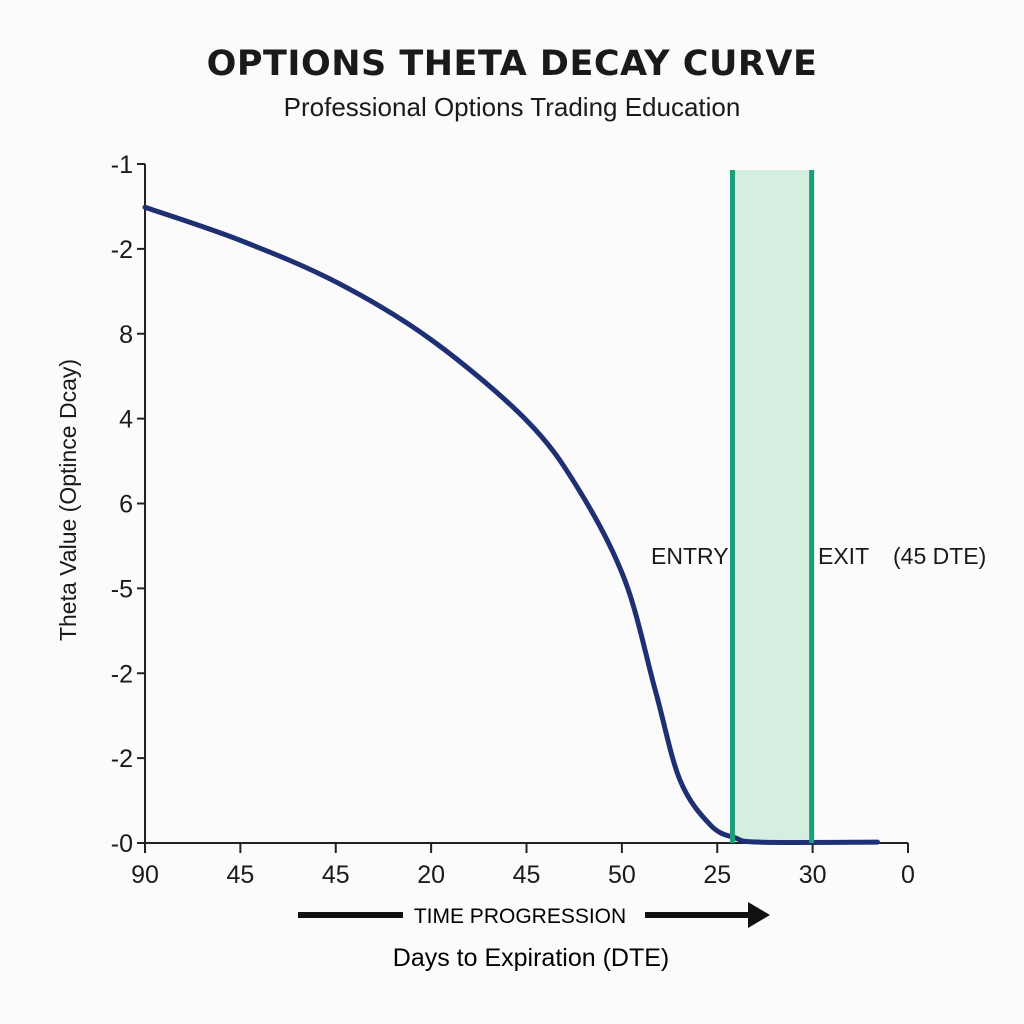  What do you see at coordinates (622, 875) in the screenshot?
I see `x-tick-label: 50` at bounding box center [622, 875].